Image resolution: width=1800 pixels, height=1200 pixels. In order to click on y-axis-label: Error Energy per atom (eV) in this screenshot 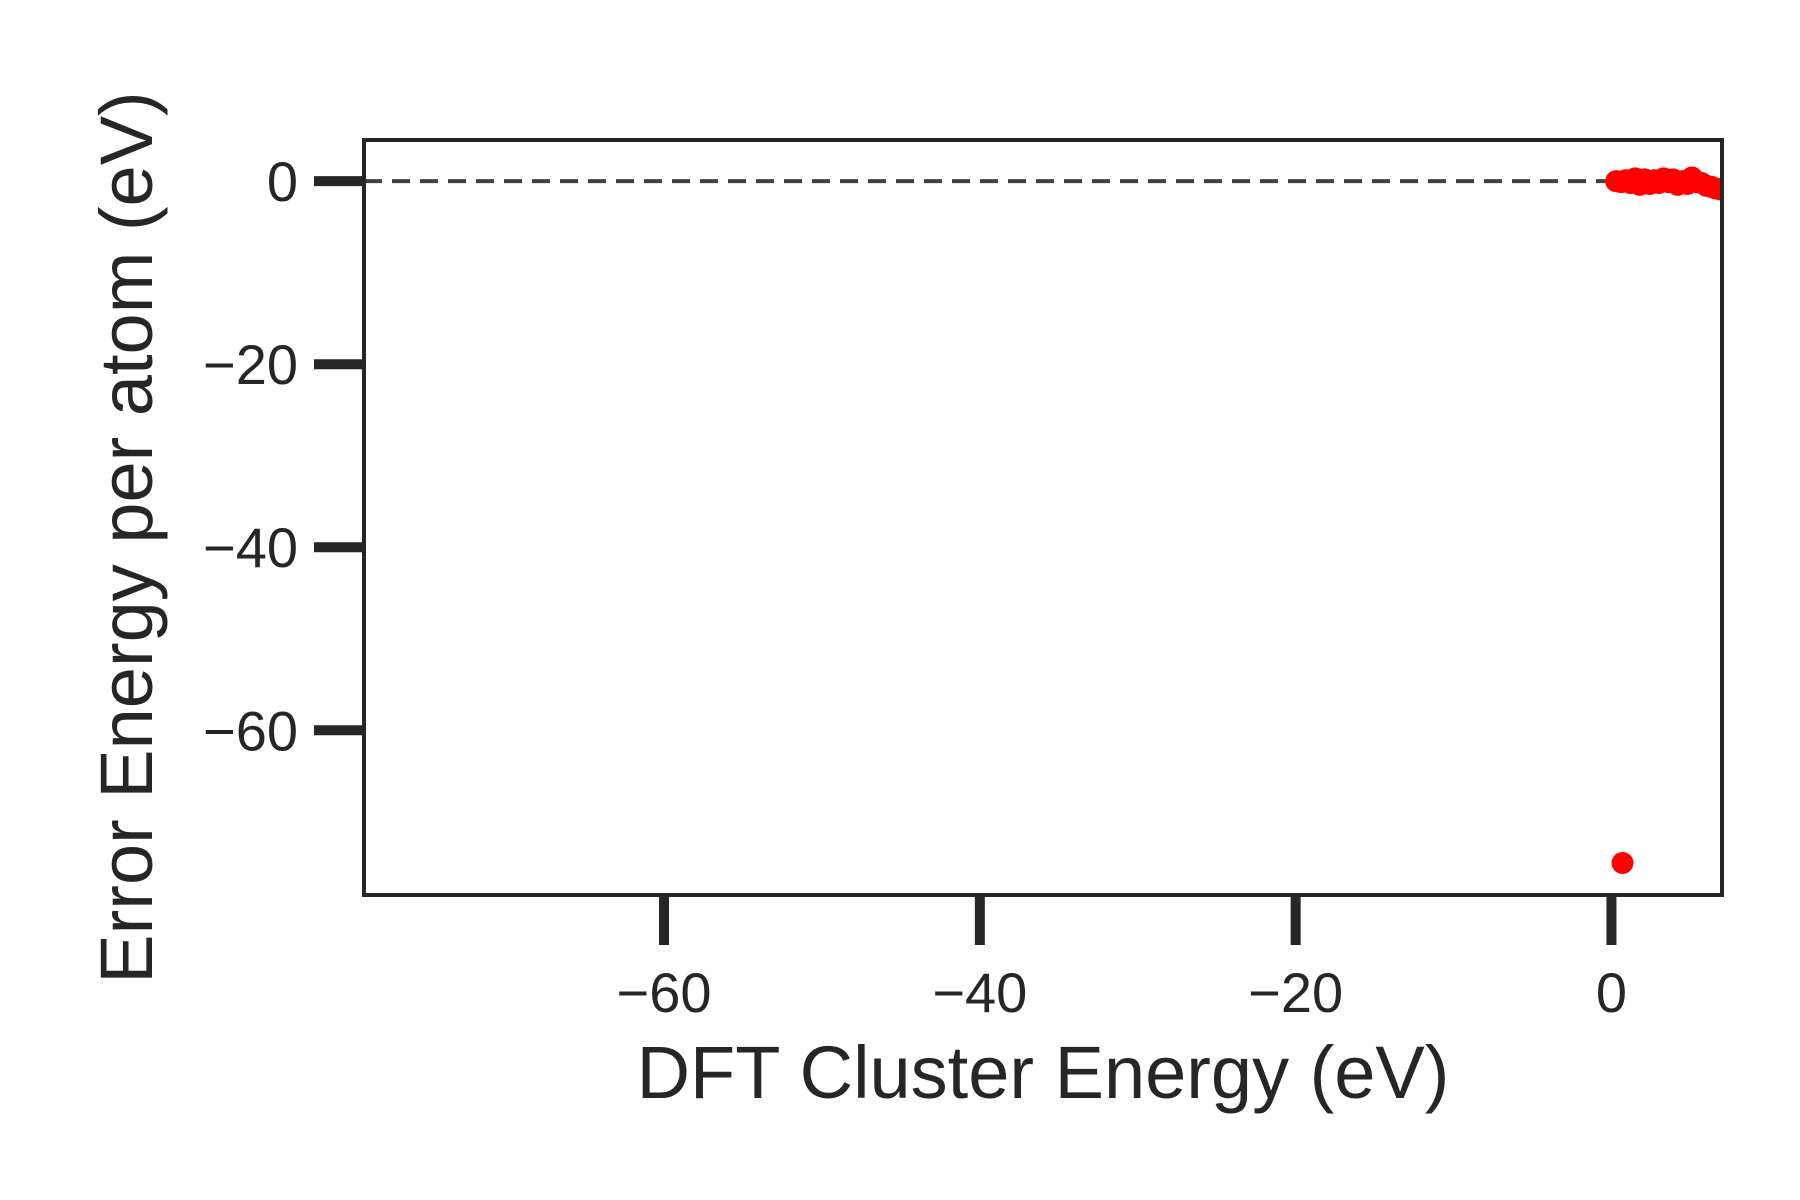, I will do `click(126, 537)`.